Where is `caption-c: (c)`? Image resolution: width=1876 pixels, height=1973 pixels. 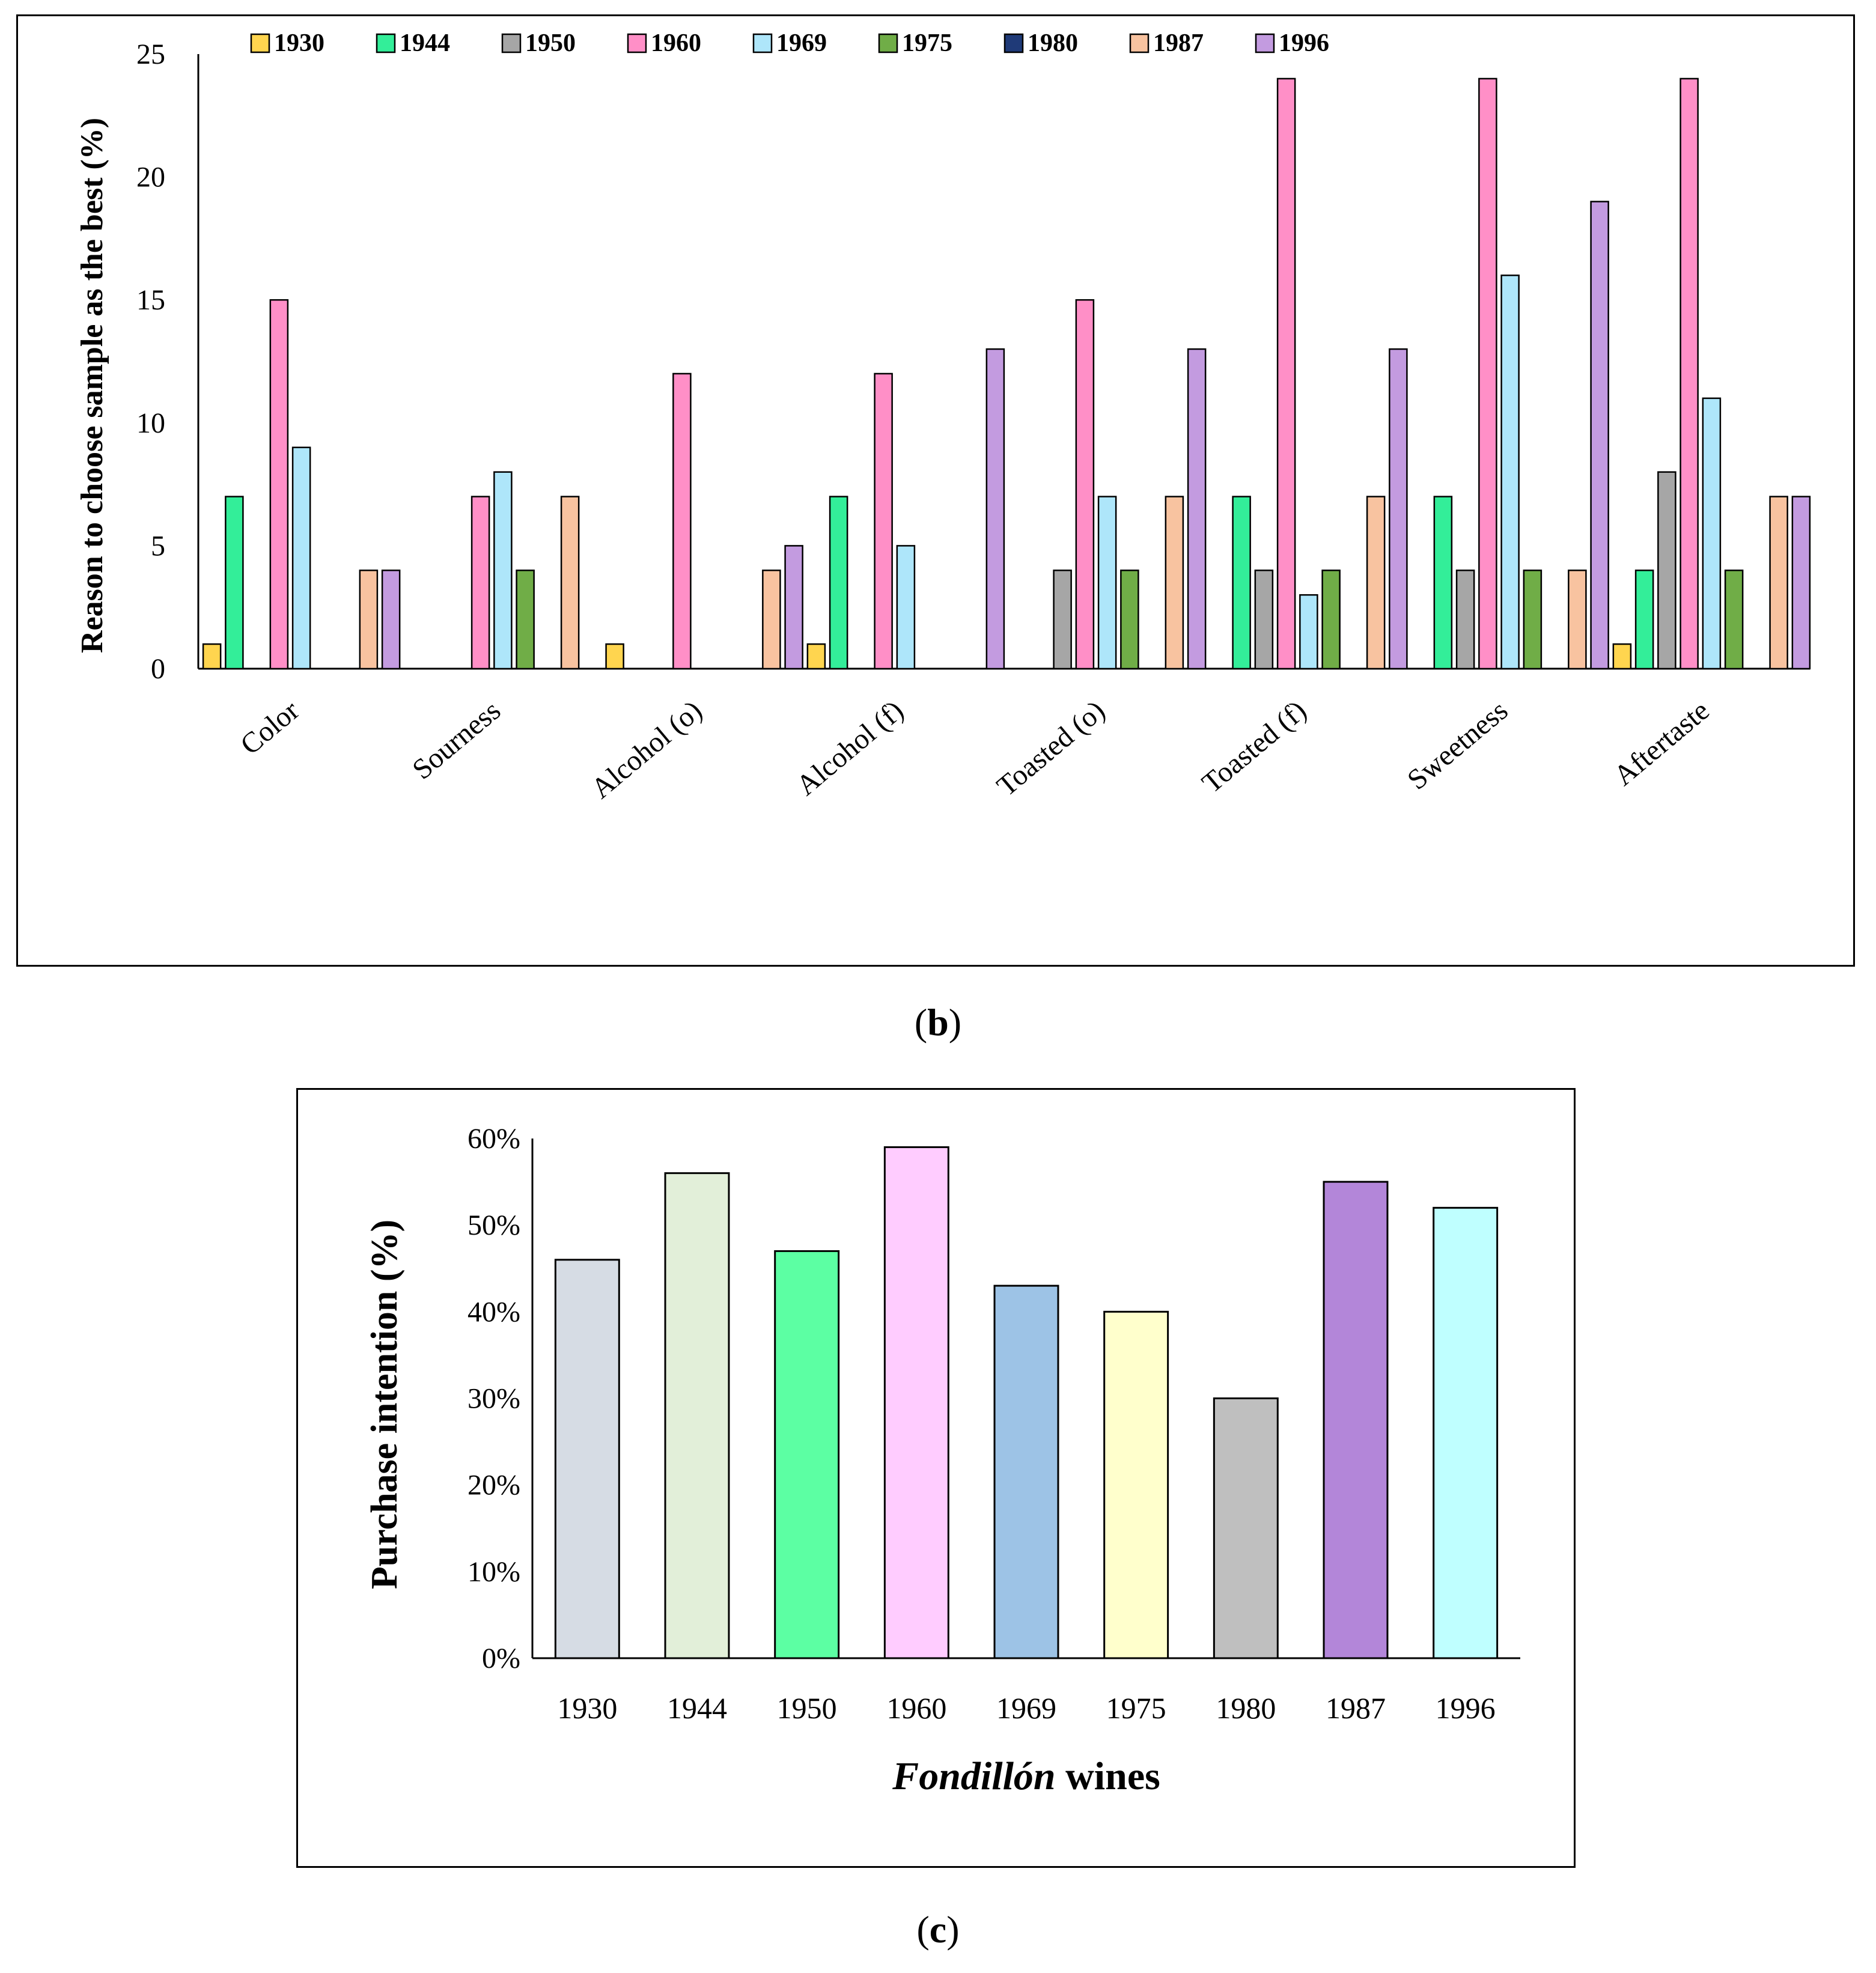 caption-c: (c) is located at coordinates (938, 1929).